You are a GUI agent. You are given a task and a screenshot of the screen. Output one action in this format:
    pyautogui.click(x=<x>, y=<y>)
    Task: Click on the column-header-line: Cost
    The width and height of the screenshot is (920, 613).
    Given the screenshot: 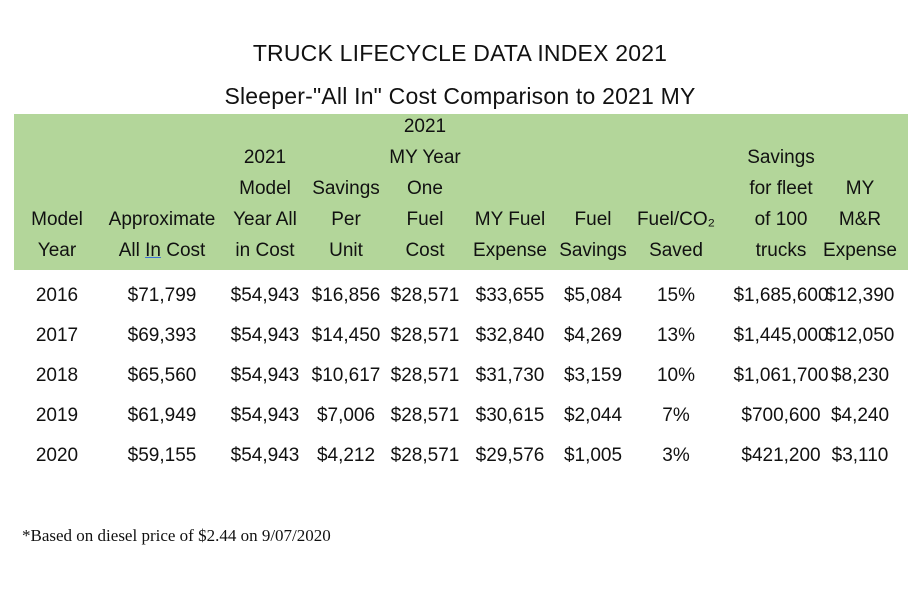 What is the action you would take?
    pyautogui.click(x=425, y=250)
    